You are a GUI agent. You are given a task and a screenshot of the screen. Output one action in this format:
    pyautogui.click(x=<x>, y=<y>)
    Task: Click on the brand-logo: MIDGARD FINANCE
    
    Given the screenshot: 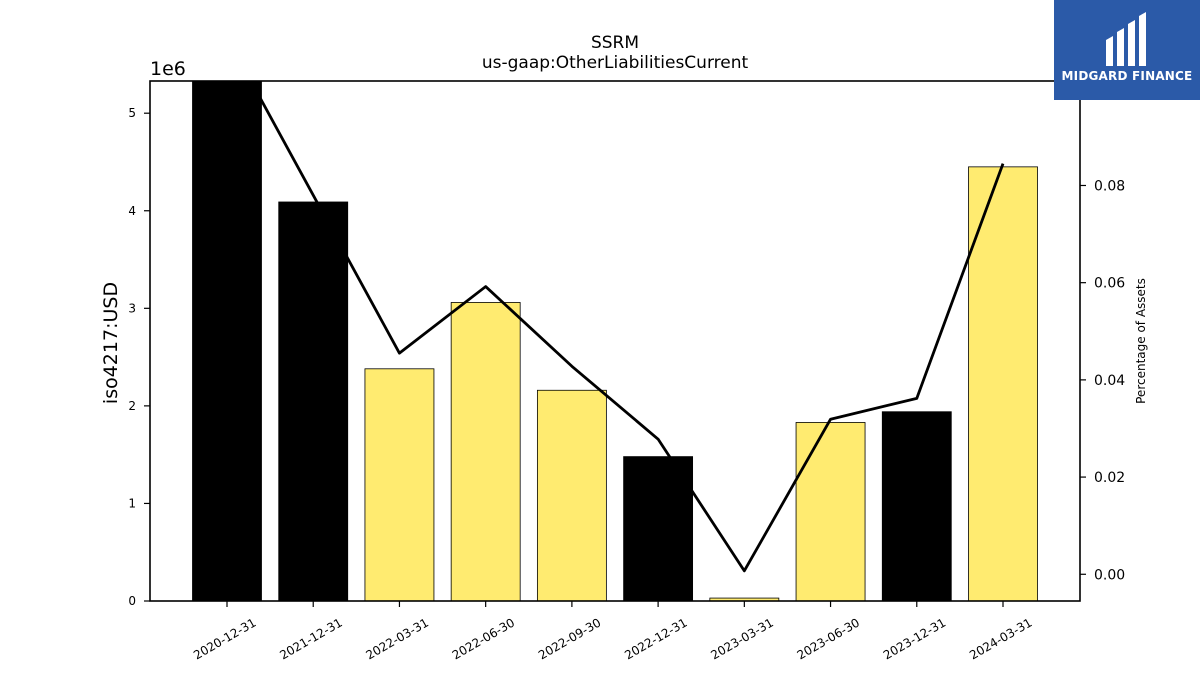 What is the action you would take?
    pyautogui.click(x=1127, y=50)
    